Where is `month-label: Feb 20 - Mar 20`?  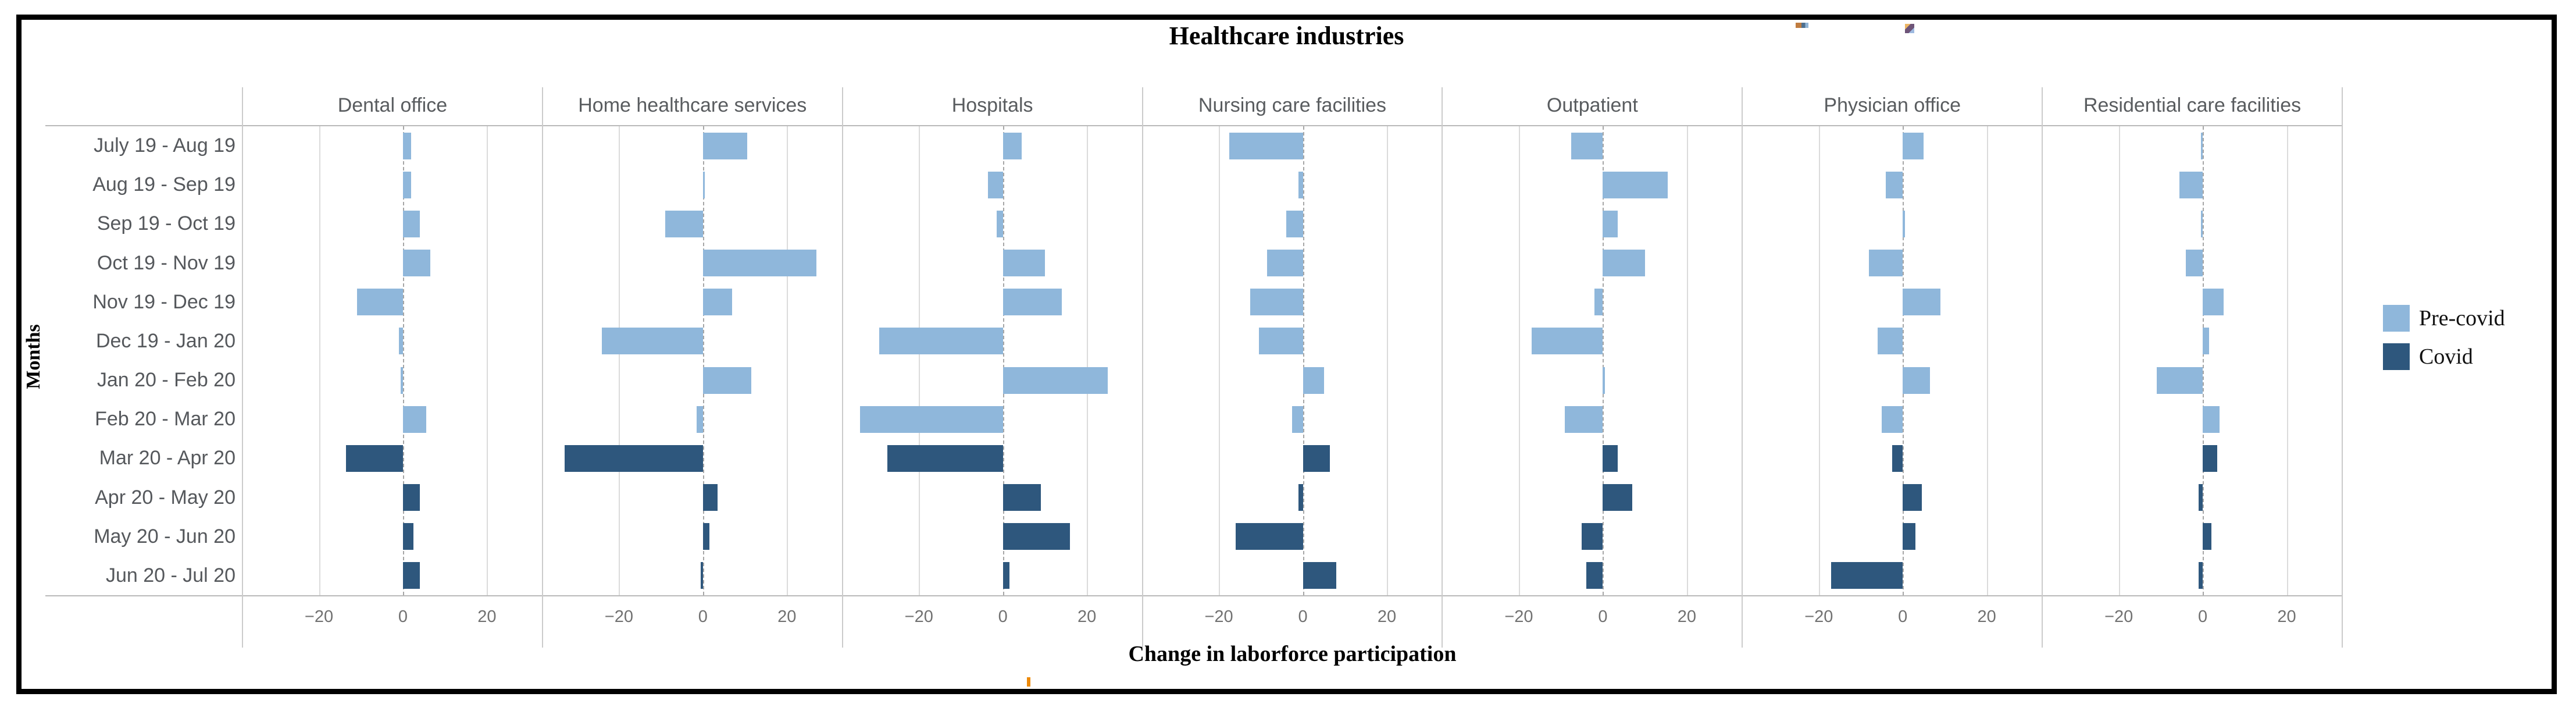 month-label: Feb 20 - Mar 20 is located at coordinates (166, 419).